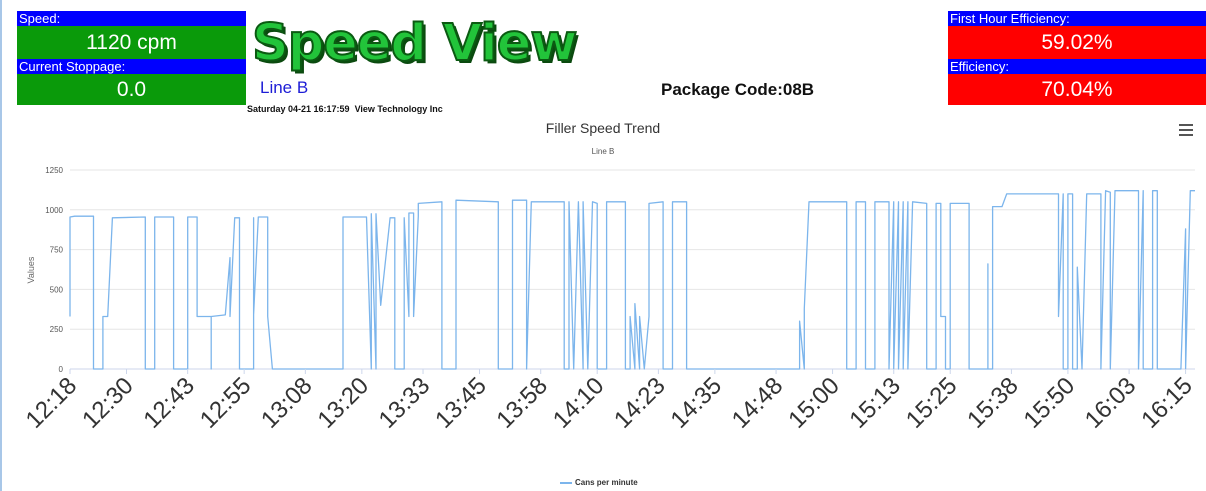 This screenshot has height=491, width=1206. What do you see at coordinates (603, 151) in the screenshot?
I see `chart-subtitle: Line B` at bounding box center [603, 151].